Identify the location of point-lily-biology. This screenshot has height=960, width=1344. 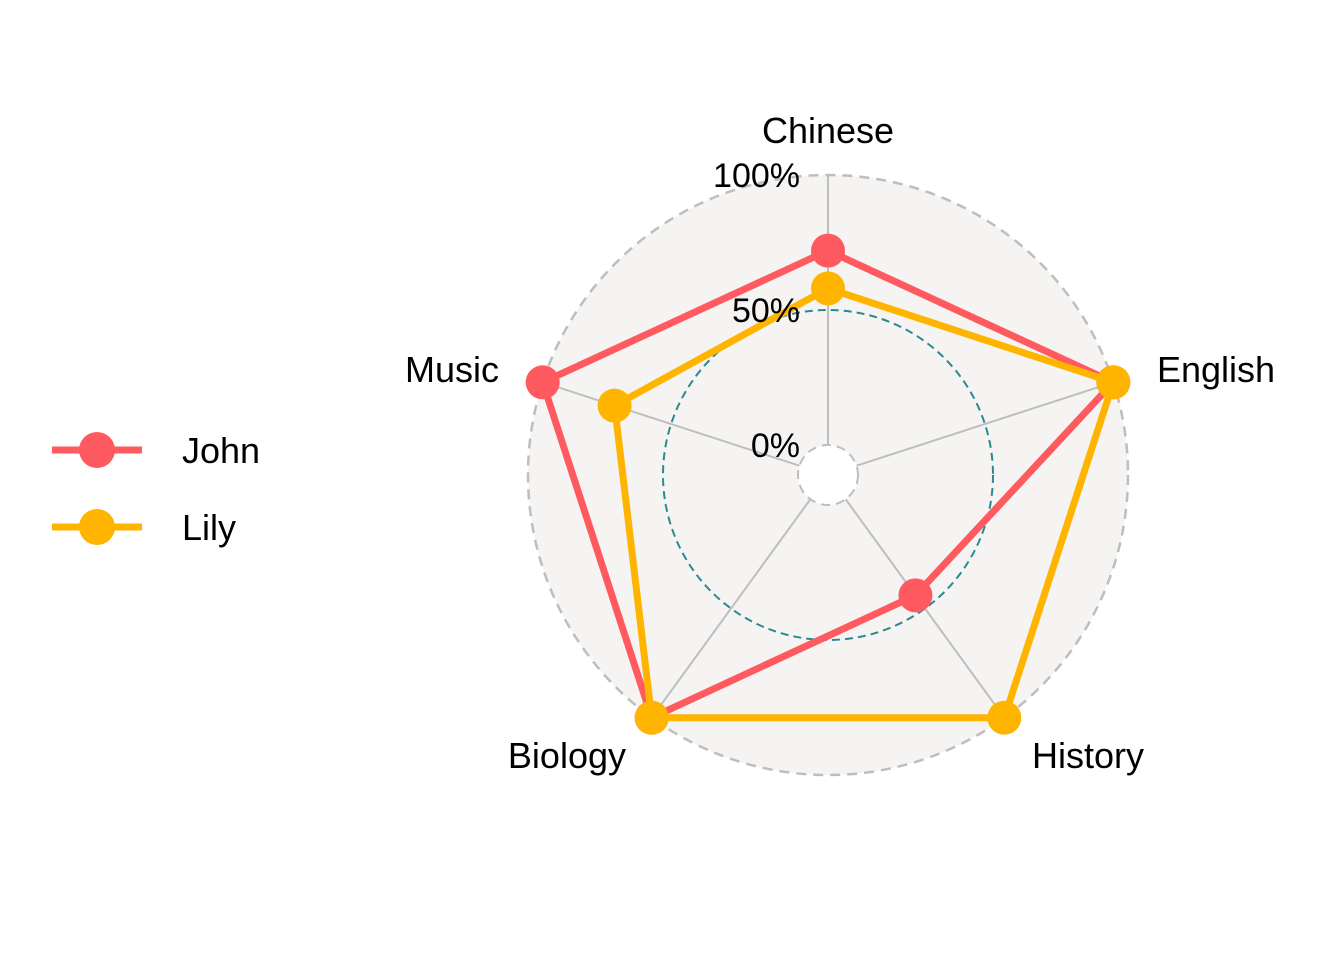
(651, 717).